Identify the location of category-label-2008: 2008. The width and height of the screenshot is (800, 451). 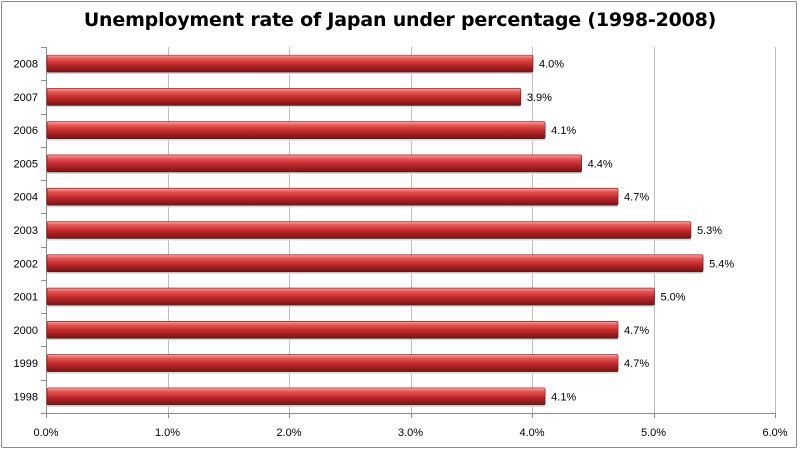
(26, 65).